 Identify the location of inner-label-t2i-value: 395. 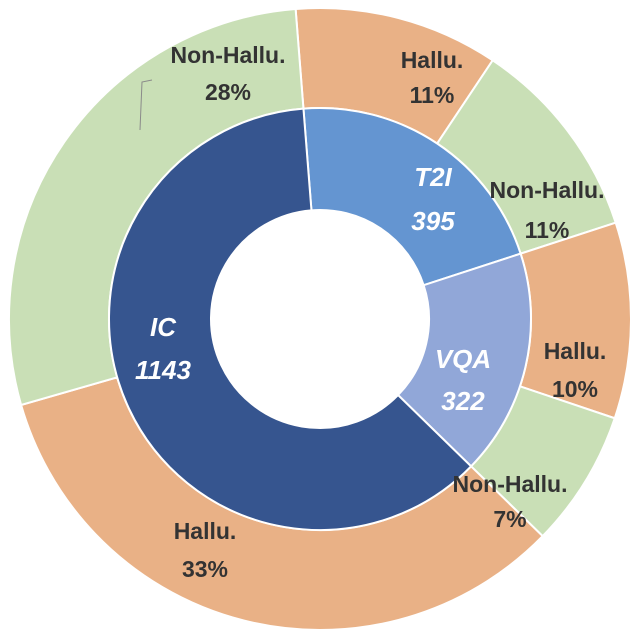
(433, 221).